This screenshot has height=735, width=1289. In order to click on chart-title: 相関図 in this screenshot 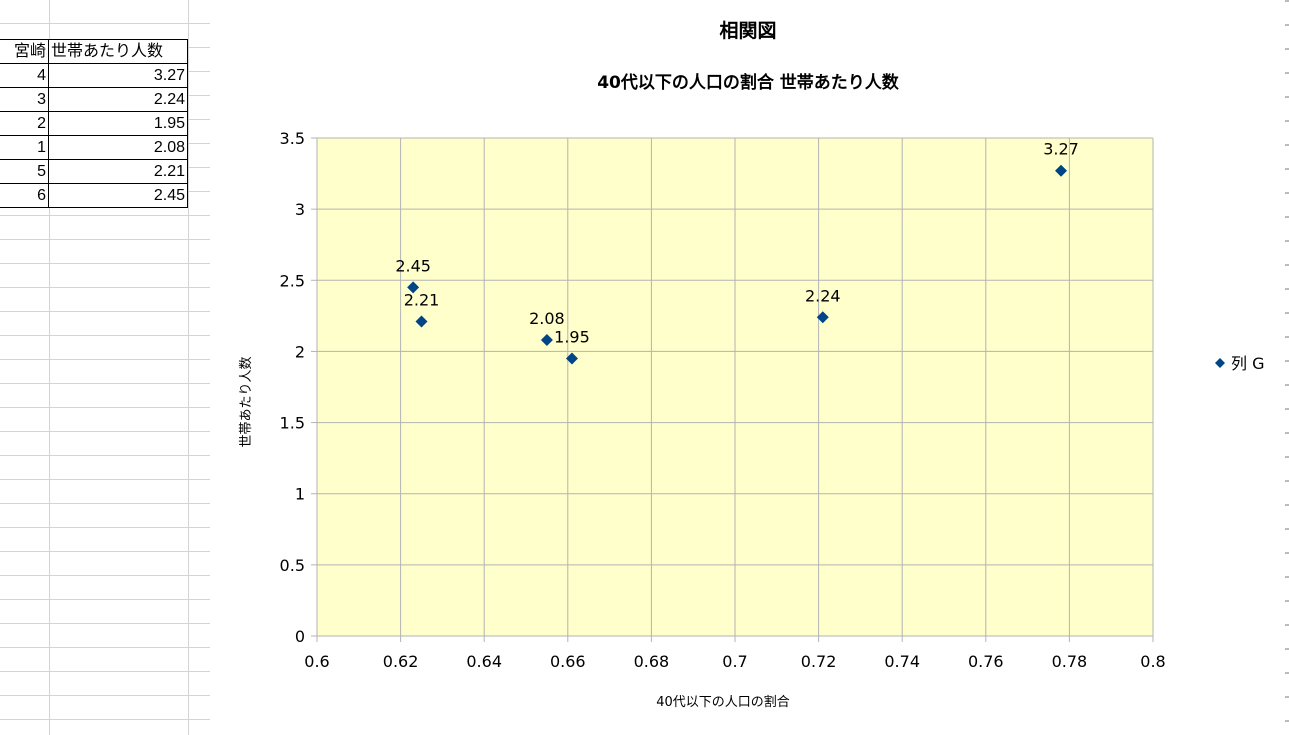, I will do `click(747, 31)`.